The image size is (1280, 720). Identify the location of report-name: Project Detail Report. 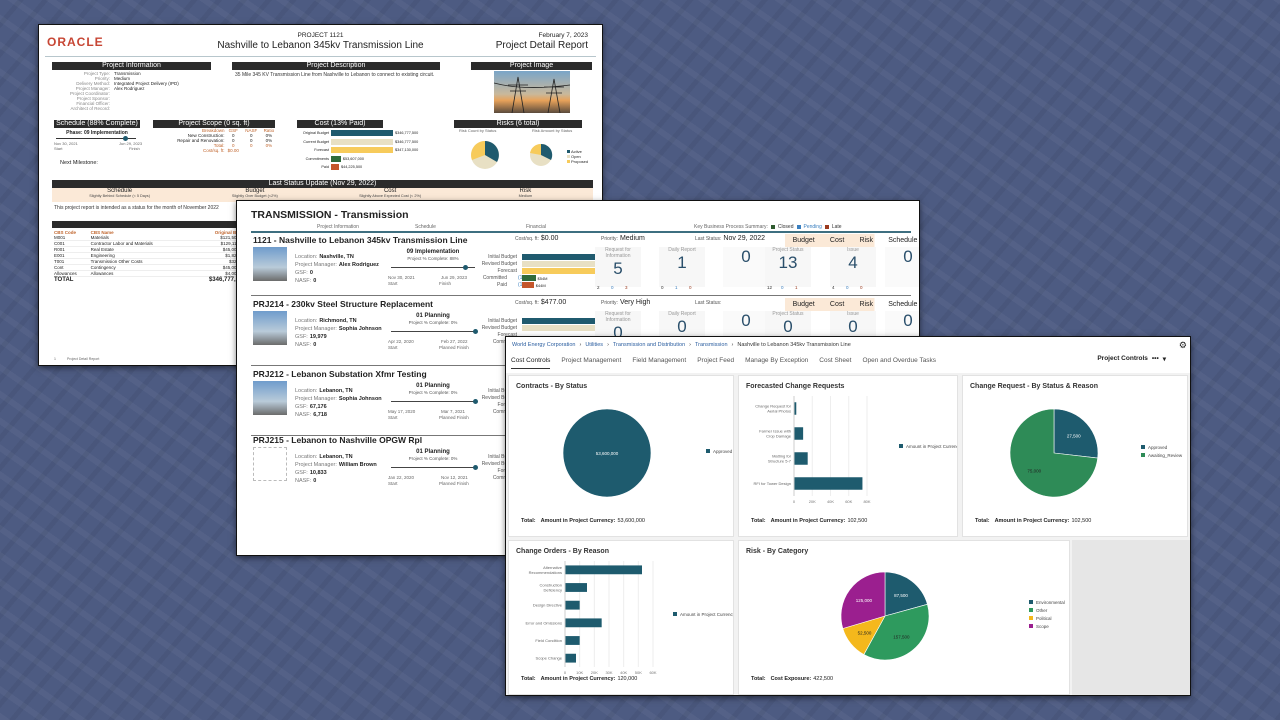
(541, 45).